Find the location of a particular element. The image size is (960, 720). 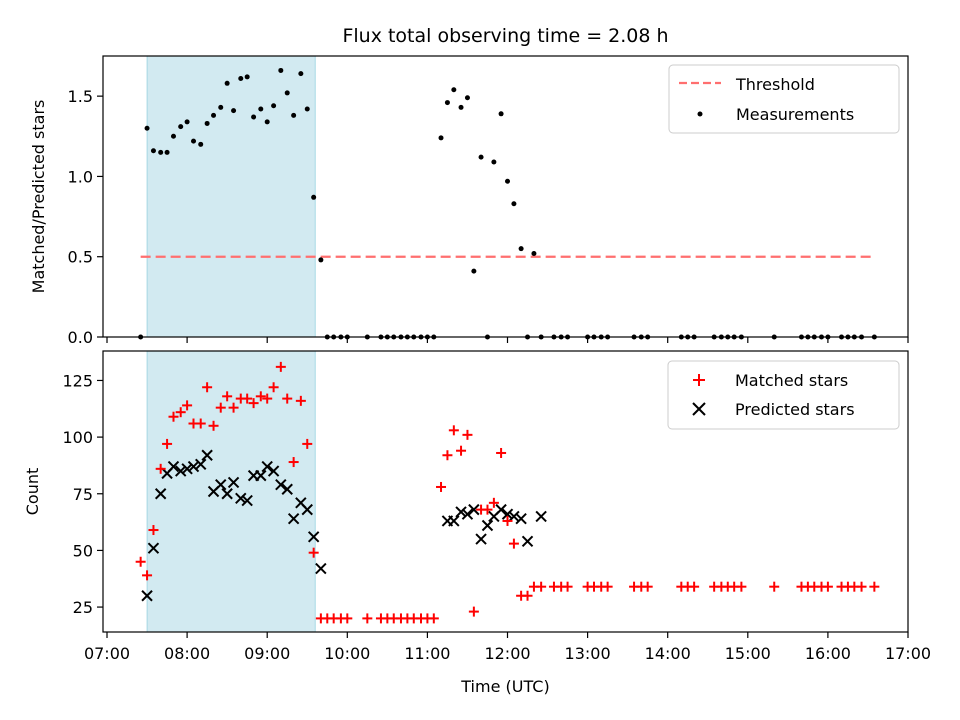

observing-window-shade is located at coordinates (231, 196).